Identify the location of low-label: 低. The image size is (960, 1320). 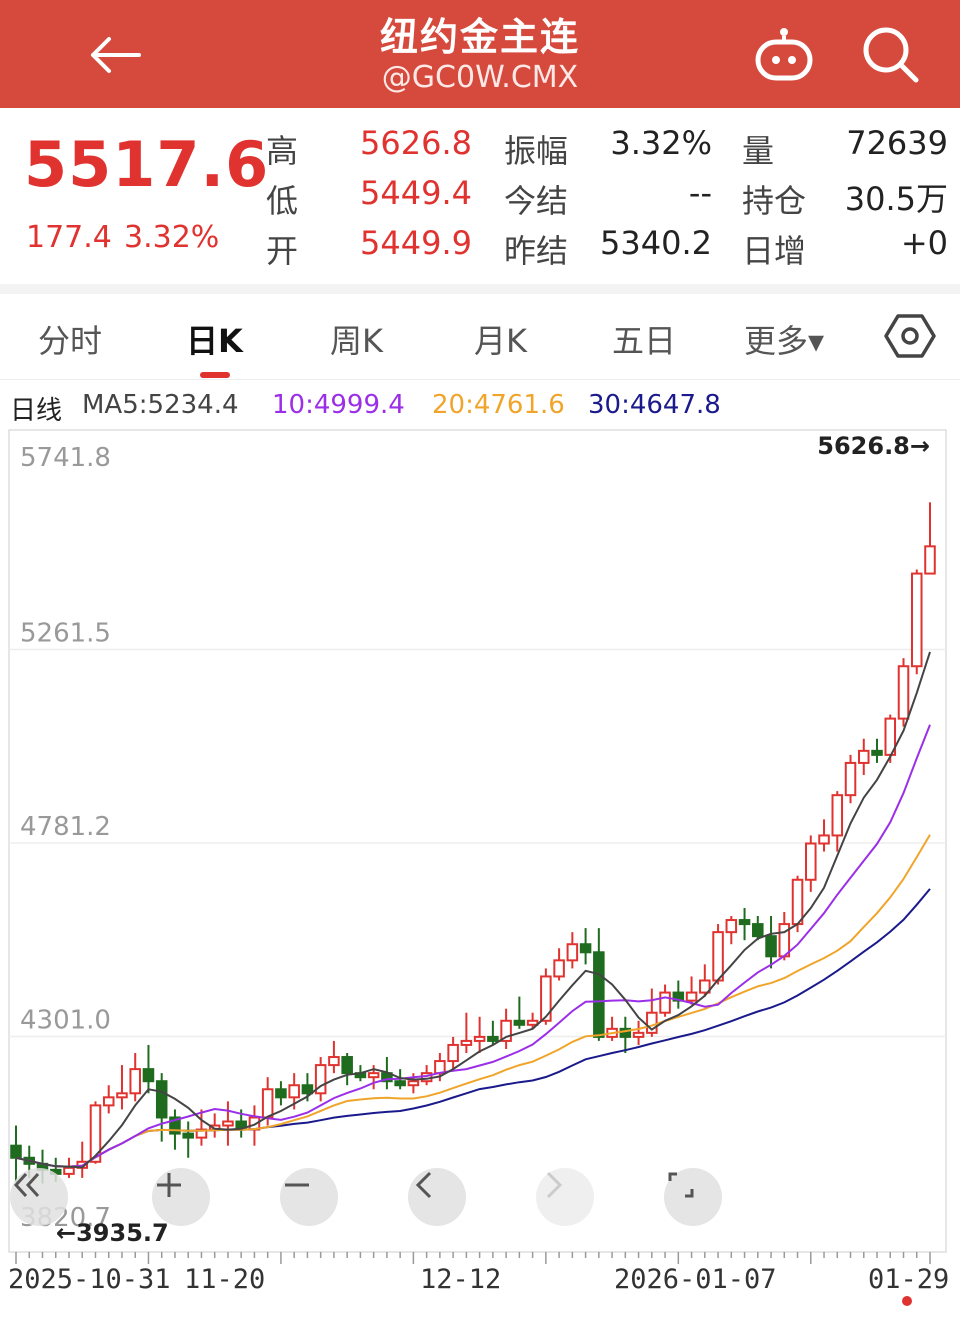
(282, 201).